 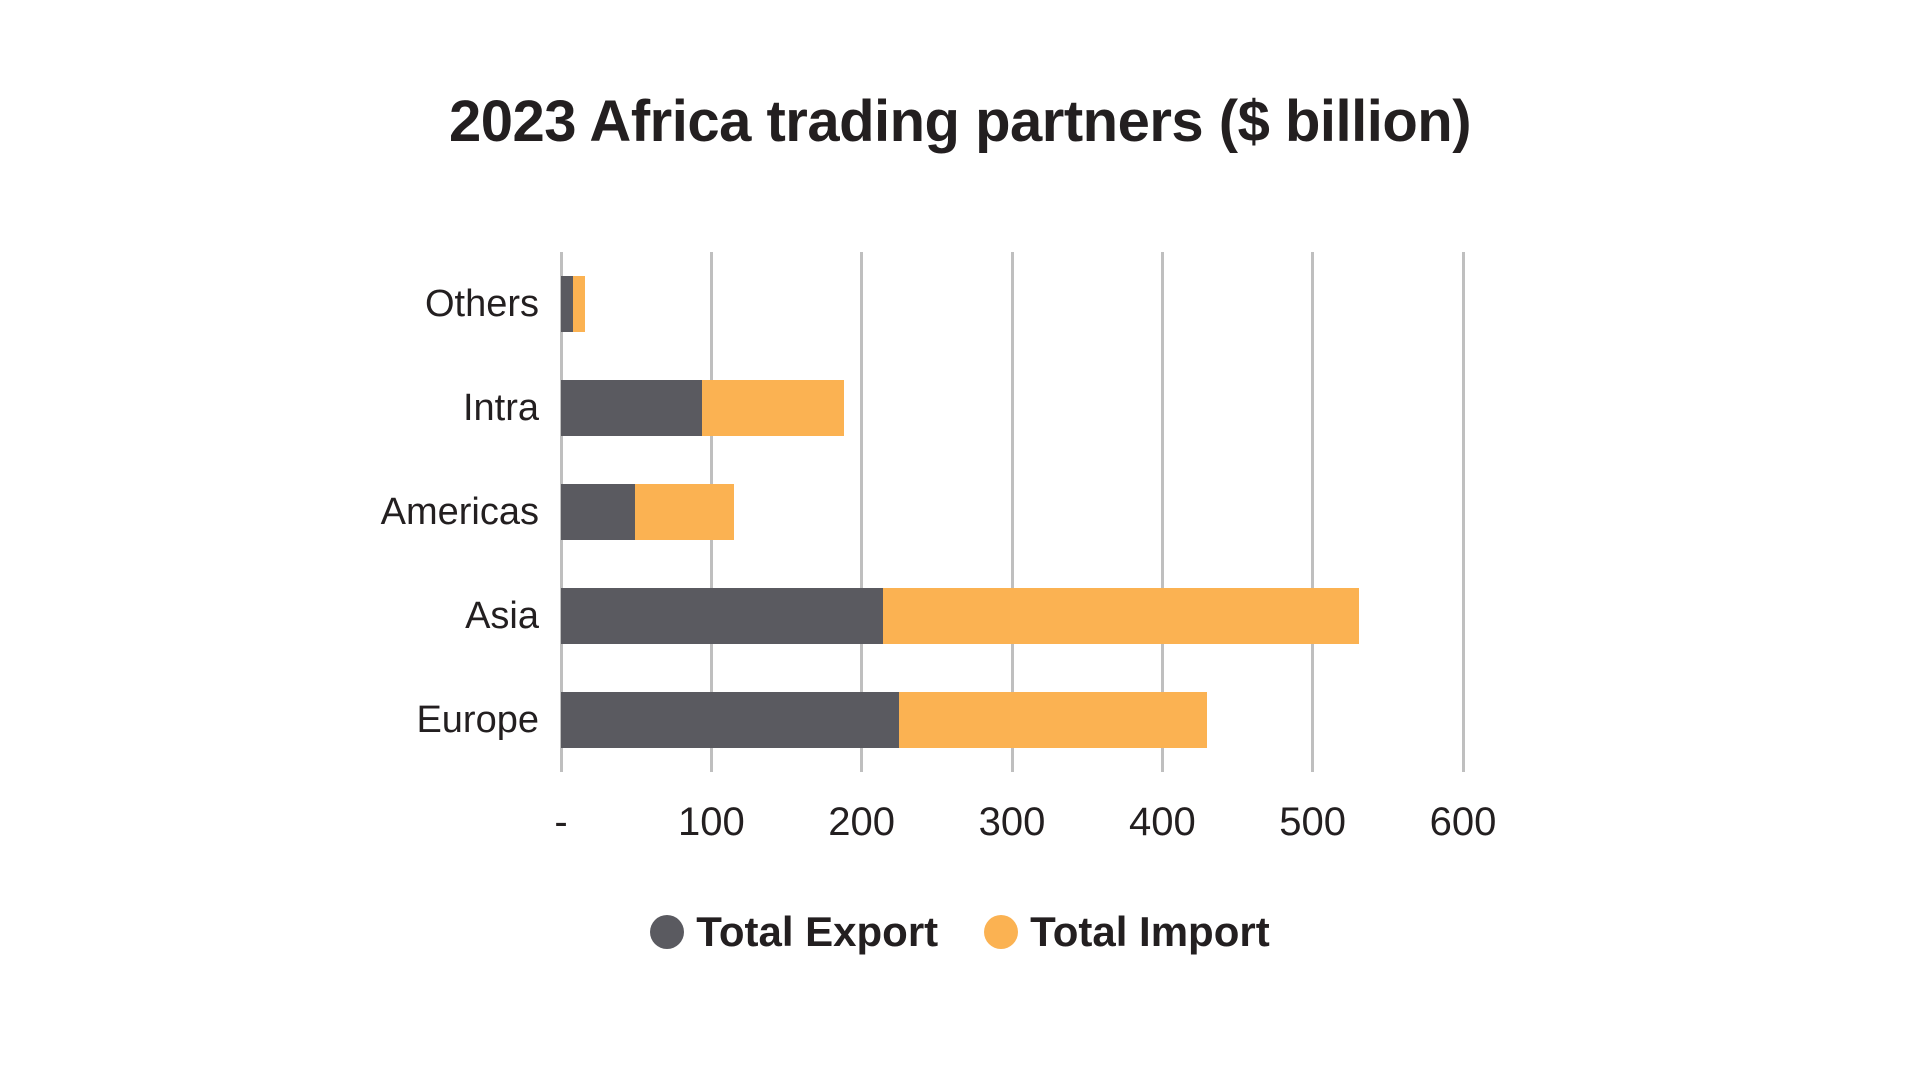 I want to click on x-axis-tick-labels: - 100 200 300 400 500 600, so click(x=1025, y=830).